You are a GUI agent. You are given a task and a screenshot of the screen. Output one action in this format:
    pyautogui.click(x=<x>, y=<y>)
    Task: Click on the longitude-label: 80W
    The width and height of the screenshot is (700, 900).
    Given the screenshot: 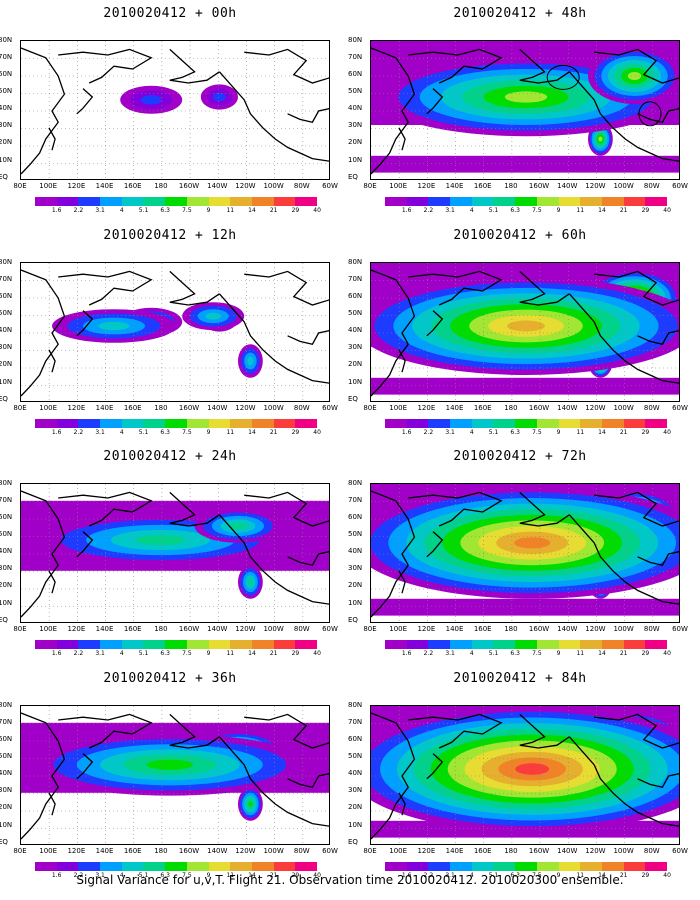 What is the action you would take?
    pyautogui.click(x=301, y=851)
    